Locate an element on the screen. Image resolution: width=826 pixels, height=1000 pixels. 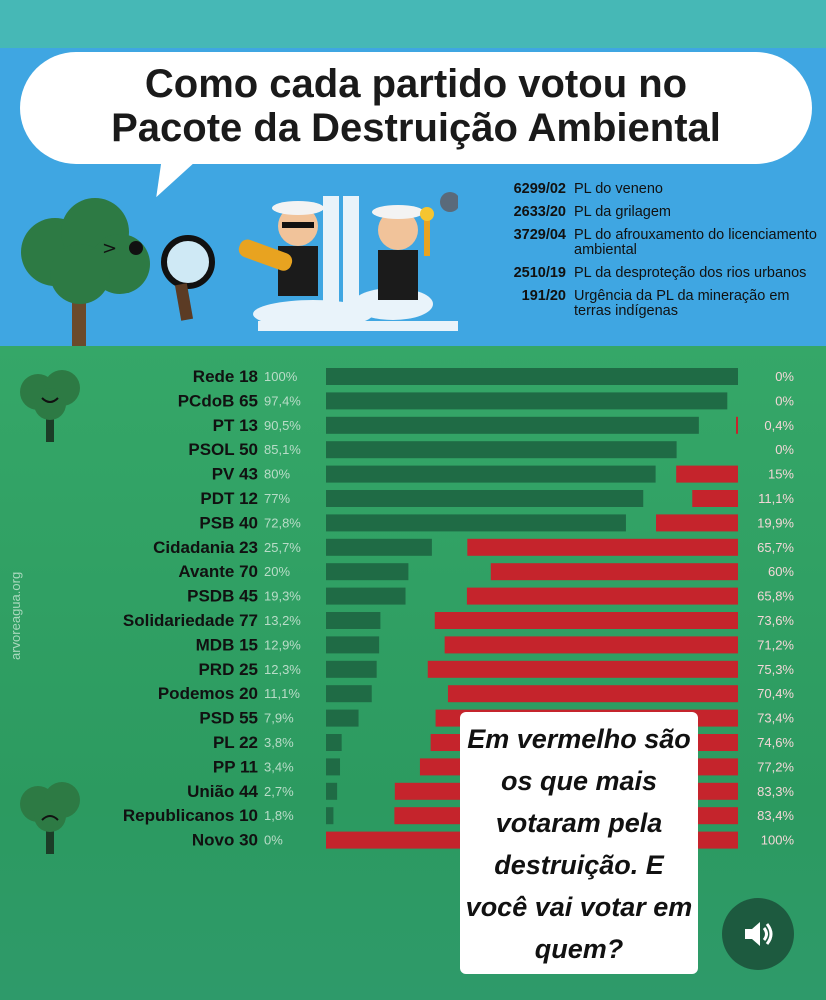
green-value-label: 12,9% is located at coordinates (282, 644).